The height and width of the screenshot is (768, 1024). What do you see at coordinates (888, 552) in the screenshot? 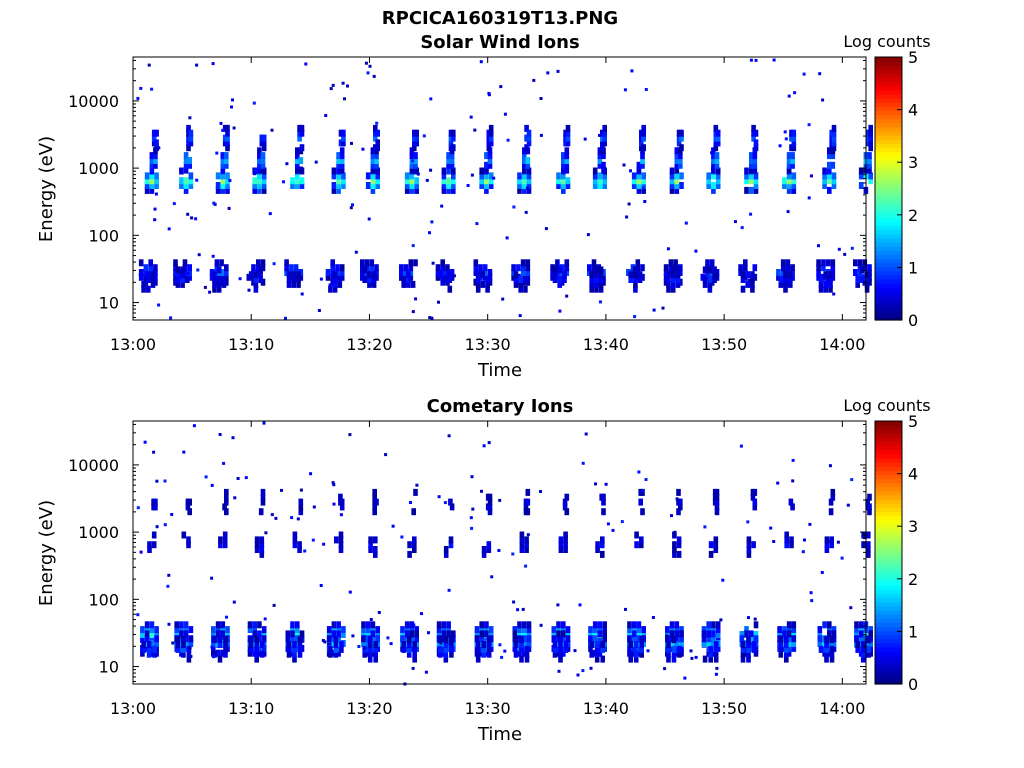
I see `colorbar-frame` at bounding box center [888, 552].